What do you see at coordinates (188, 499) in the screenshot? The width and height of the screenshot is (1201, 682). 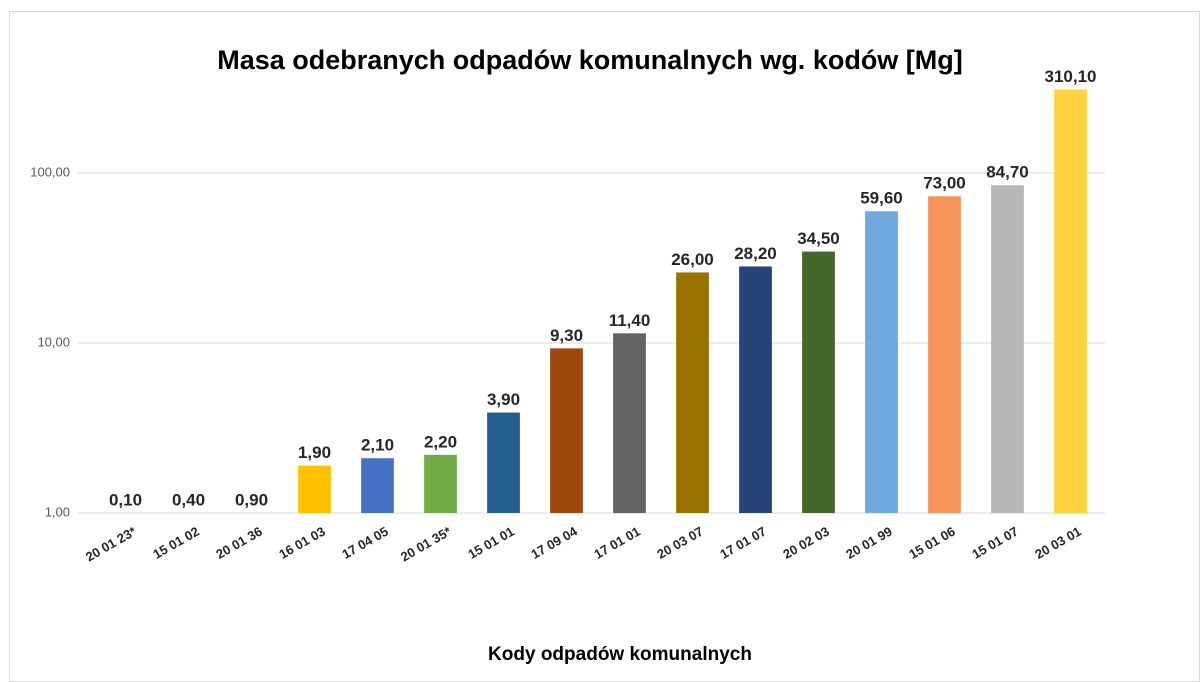 I see `value-label: 0,40` at bounding box center [188, 499].